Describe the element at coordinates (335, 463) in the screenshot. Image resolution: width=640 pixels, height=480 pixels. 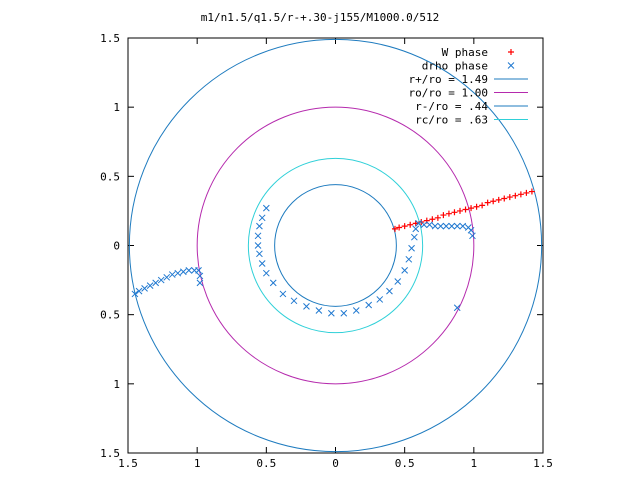
I see `x-tick-label: 0` at that location.